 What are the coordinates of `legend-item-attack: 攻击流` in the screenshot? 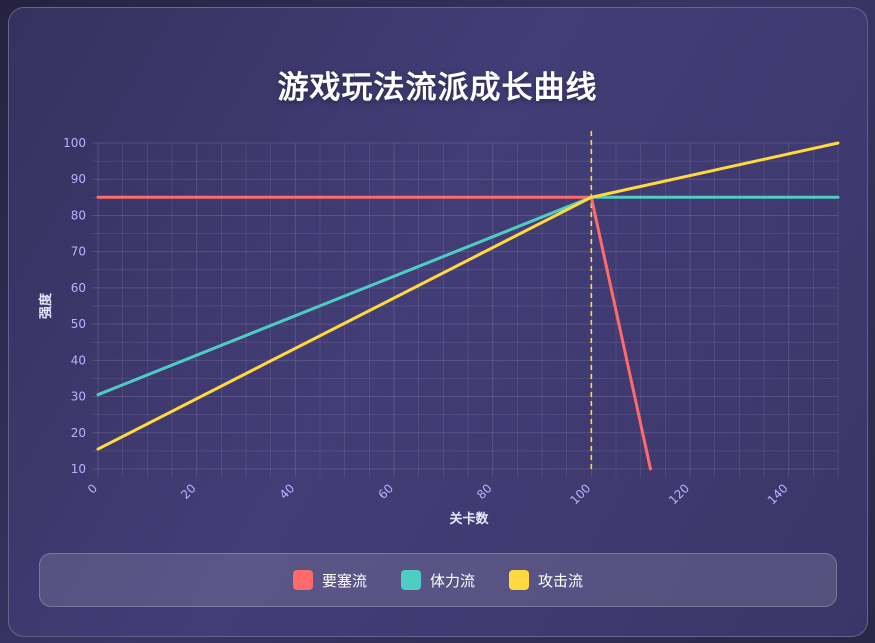 It's located at (546, 580).